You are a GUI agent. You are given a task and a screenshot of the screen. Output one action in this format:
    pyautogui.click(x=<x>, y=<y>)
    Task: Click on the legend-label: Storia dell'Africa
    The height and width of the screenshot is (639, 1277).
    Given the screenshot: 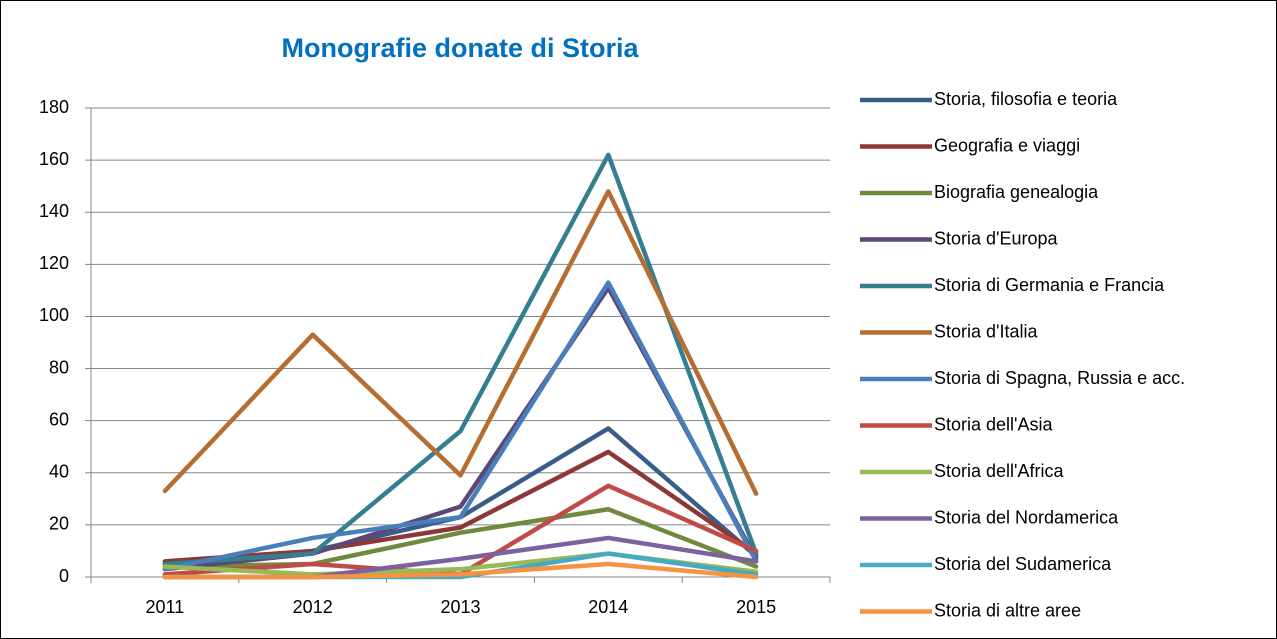 What is the action you would take?
    pyautogui.click(x=999, y=471)
    